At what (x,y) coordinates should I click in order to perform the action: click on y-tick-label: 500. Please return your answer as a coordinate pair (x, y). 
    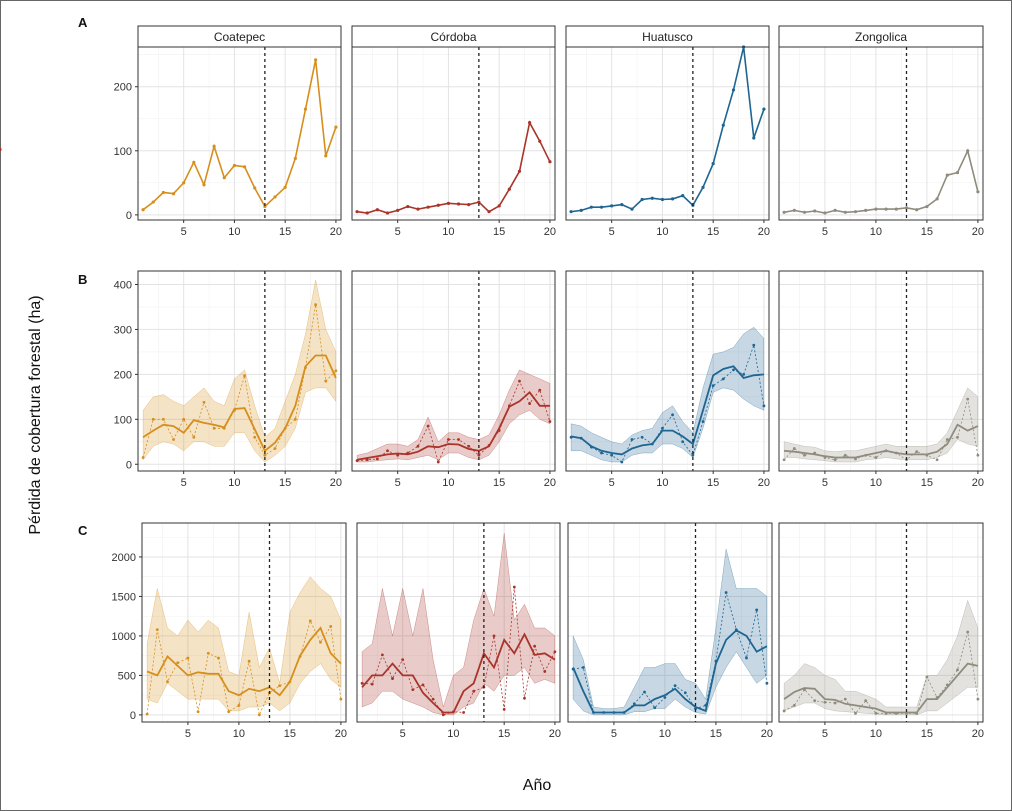
    Looking at the image, I should click on (127, 676).